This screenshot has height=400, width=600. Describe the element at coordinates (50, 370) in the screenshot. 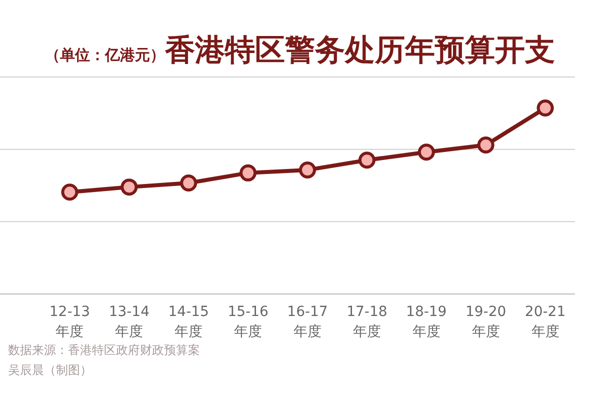

I see `text: 吴辰晨（制图）` at that location.